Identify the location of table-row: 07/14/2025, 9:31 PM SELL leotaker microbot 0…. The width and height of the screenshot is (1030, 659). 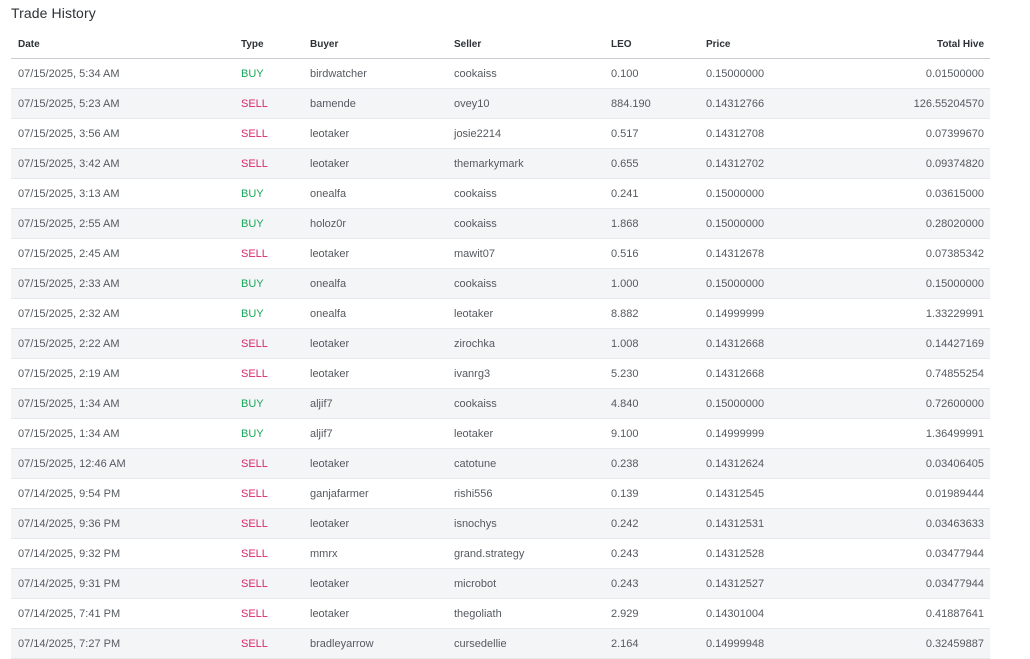
(500, 583).